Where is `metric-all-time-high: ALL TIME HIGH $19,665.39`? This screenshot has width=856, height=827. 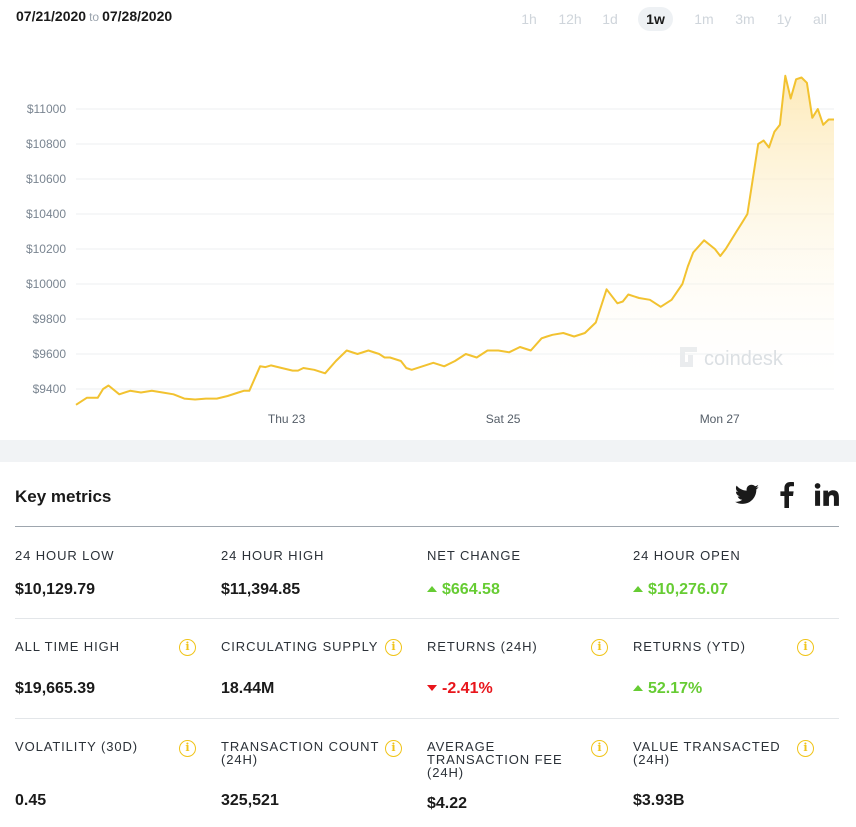
metric-all-time-high: ALL TIME HIGH $19,665.39 is located at coordinates (111, 670).